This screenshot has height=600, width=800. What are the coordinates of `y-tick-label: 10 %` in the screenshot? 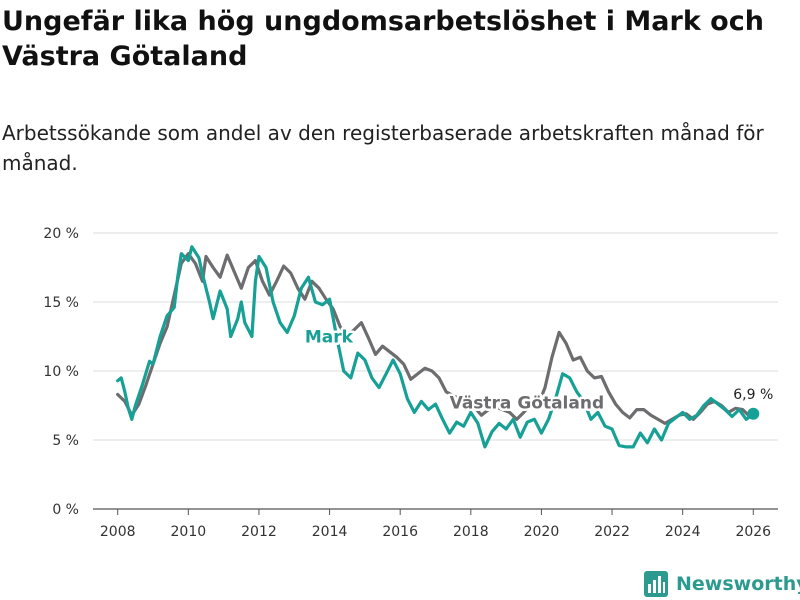 It's located at (61, 372).